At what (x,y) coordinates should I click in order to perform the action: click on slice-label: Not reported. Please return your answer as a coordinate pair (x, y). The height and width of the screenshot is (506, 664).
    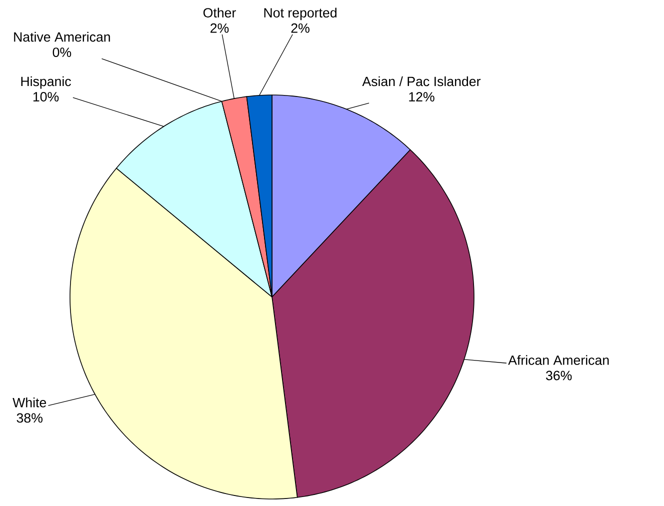
    Looking at the image, I should click on (300, 14).